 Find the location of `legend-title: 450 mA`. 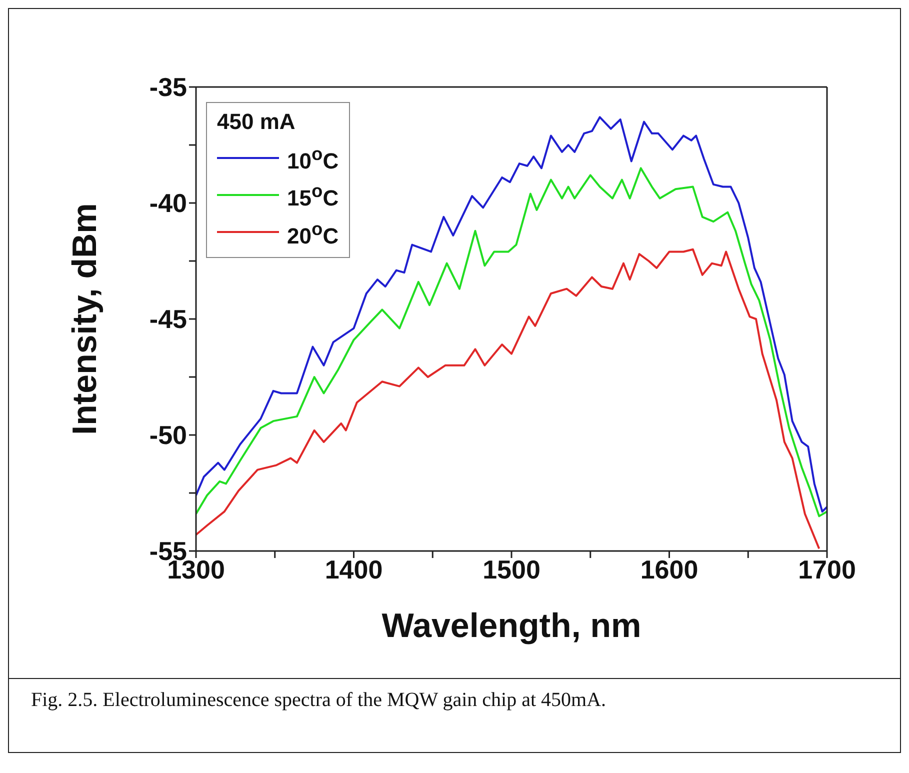

legend-title: 450 mA is located at coordinates (256, 122).